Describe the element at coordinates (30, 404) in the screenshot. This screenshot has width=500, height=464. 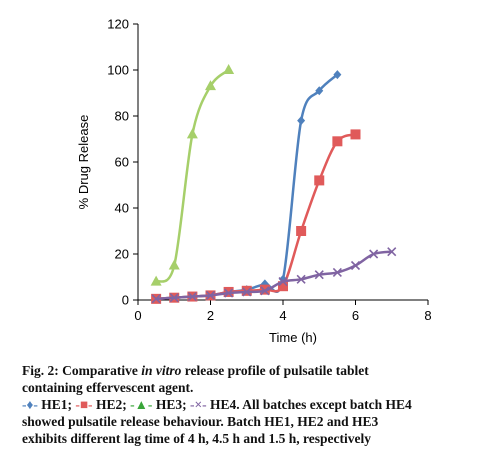
I see `legend-he1-marker: -♦-` at that location.